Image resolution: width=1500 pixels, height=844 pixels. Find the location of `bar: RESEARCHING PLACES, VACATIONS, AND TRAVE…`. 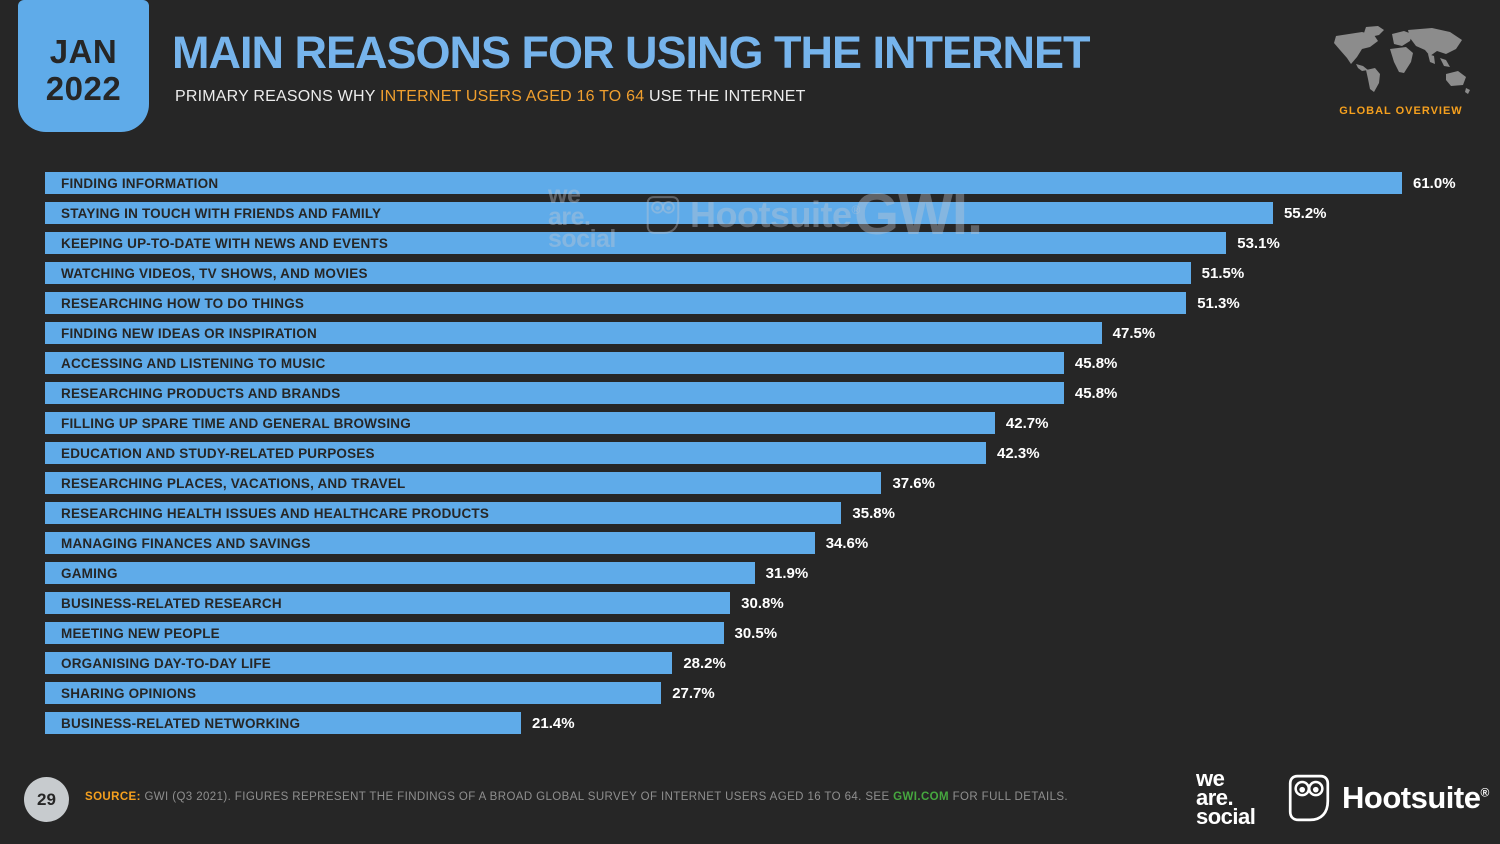

bar: RESEARCHING PLACES, VACATIONS, AND TRAVE… is located at coordinates (463, 483).